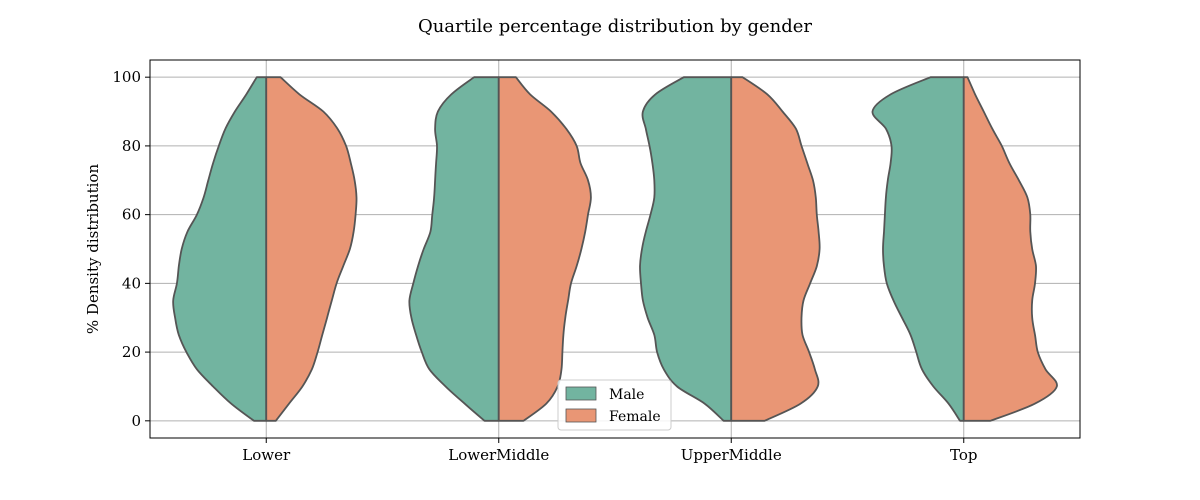  What do you see at coordinates (93, 249) in the screenshot?
I see `y-axis-label: % Density distribution` at bounding box center [93, 249].